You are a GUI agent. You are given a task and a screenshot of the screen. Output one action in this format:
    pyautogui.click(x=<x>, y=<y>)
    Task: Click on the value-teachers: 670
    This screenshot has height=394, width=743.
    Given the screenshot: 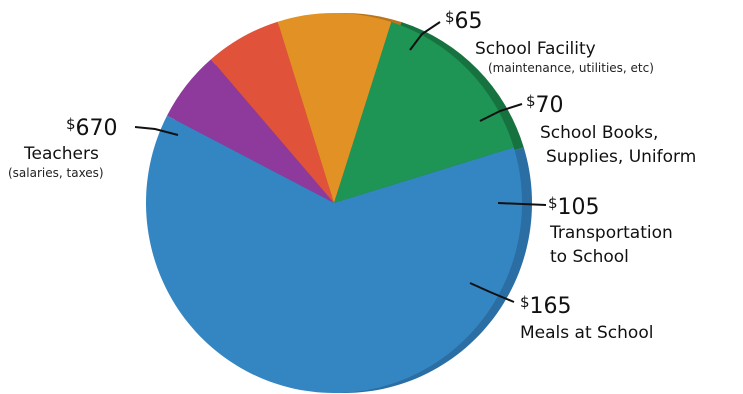 What is the action you would take?
    pyautogui.click(x=97, y=128)
    